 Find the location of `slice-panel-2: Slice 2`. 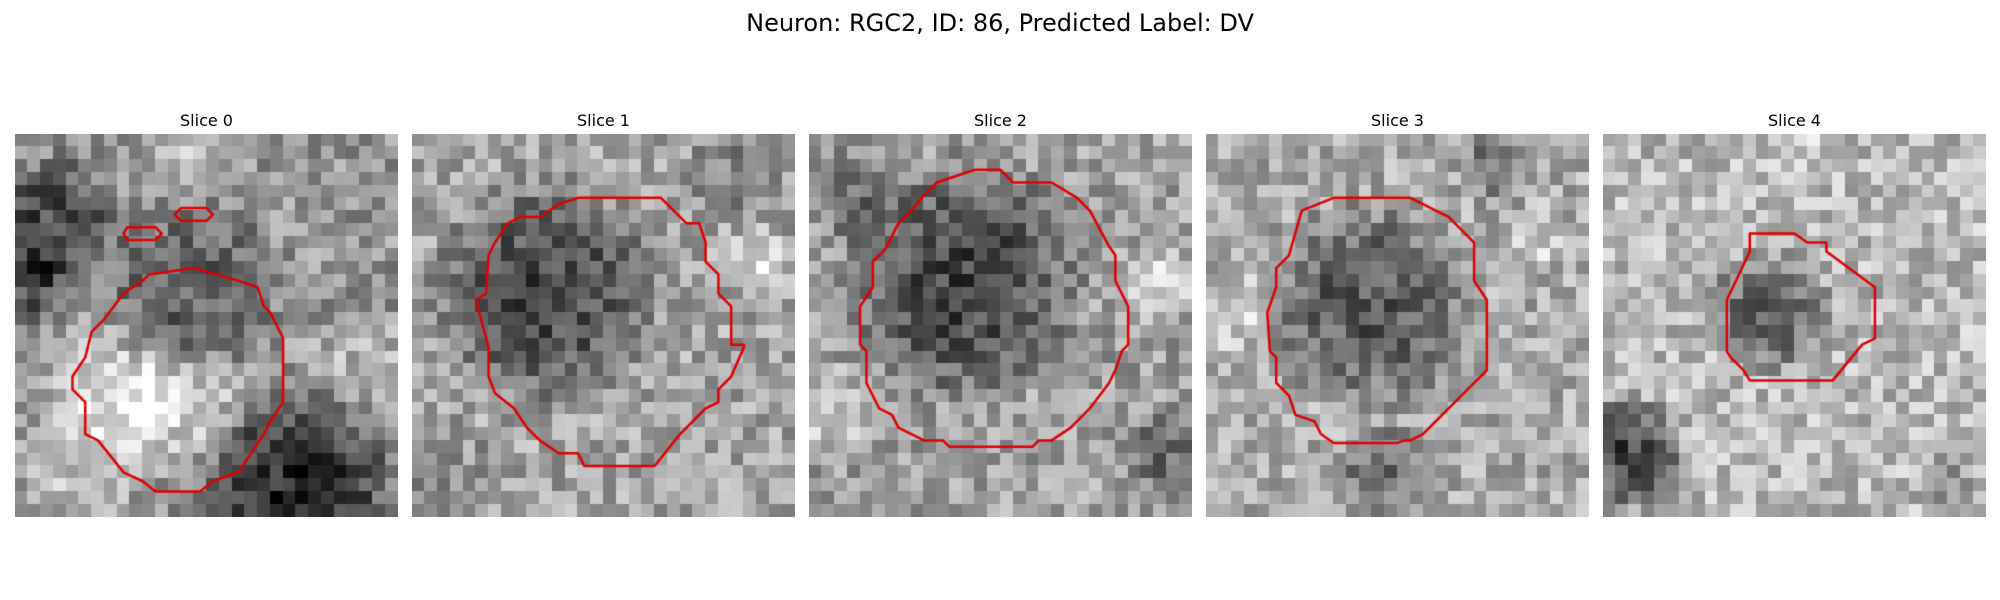

slice-panel-2: Slice 2 is located at coordinates (1000, 312).